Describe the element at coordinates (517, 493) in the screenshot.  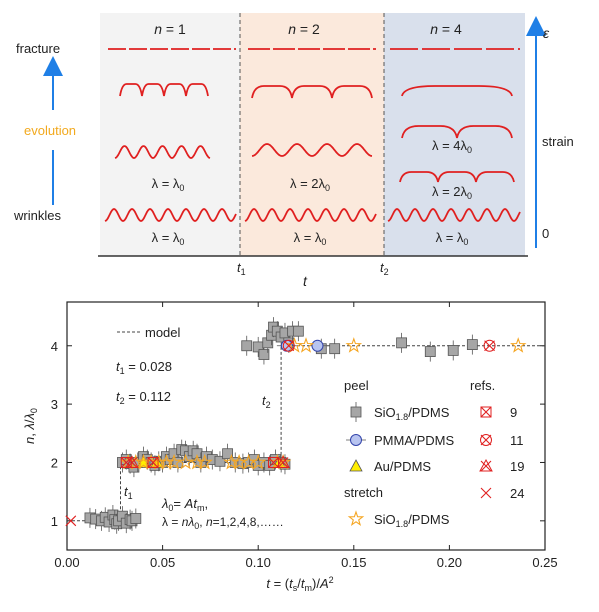
I see `legend-ref-24: 24` at that location.